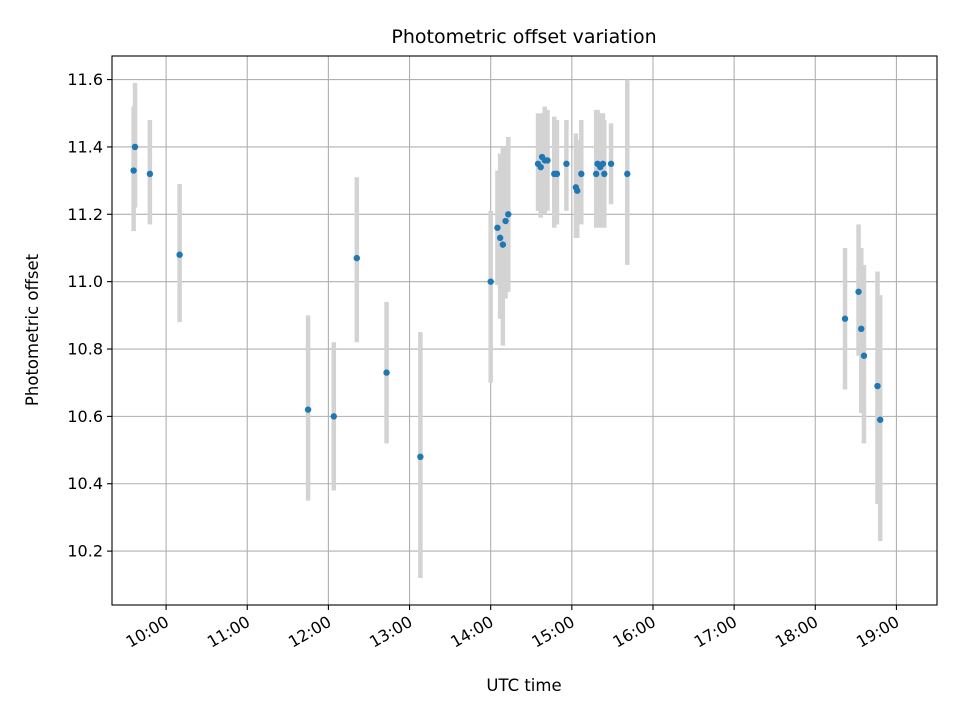  I want to click on y-tick-label: 11.0, so click(85, 281).